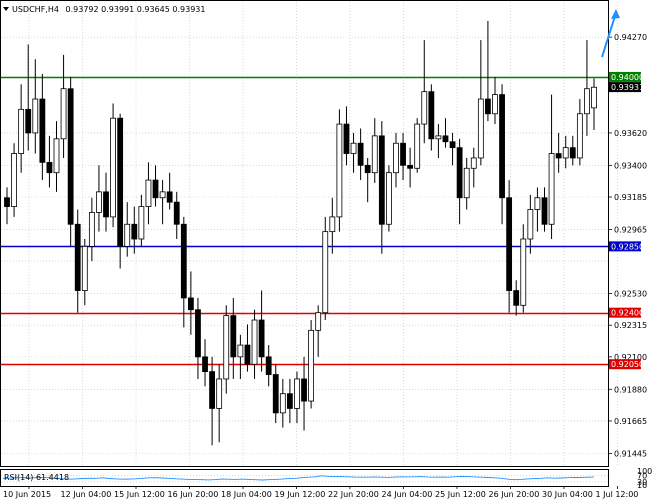  What do you see at coordinates (642, 476) in the screenshot?
I see `rsi-axis-label: 70` at bounding box center [642, 476].